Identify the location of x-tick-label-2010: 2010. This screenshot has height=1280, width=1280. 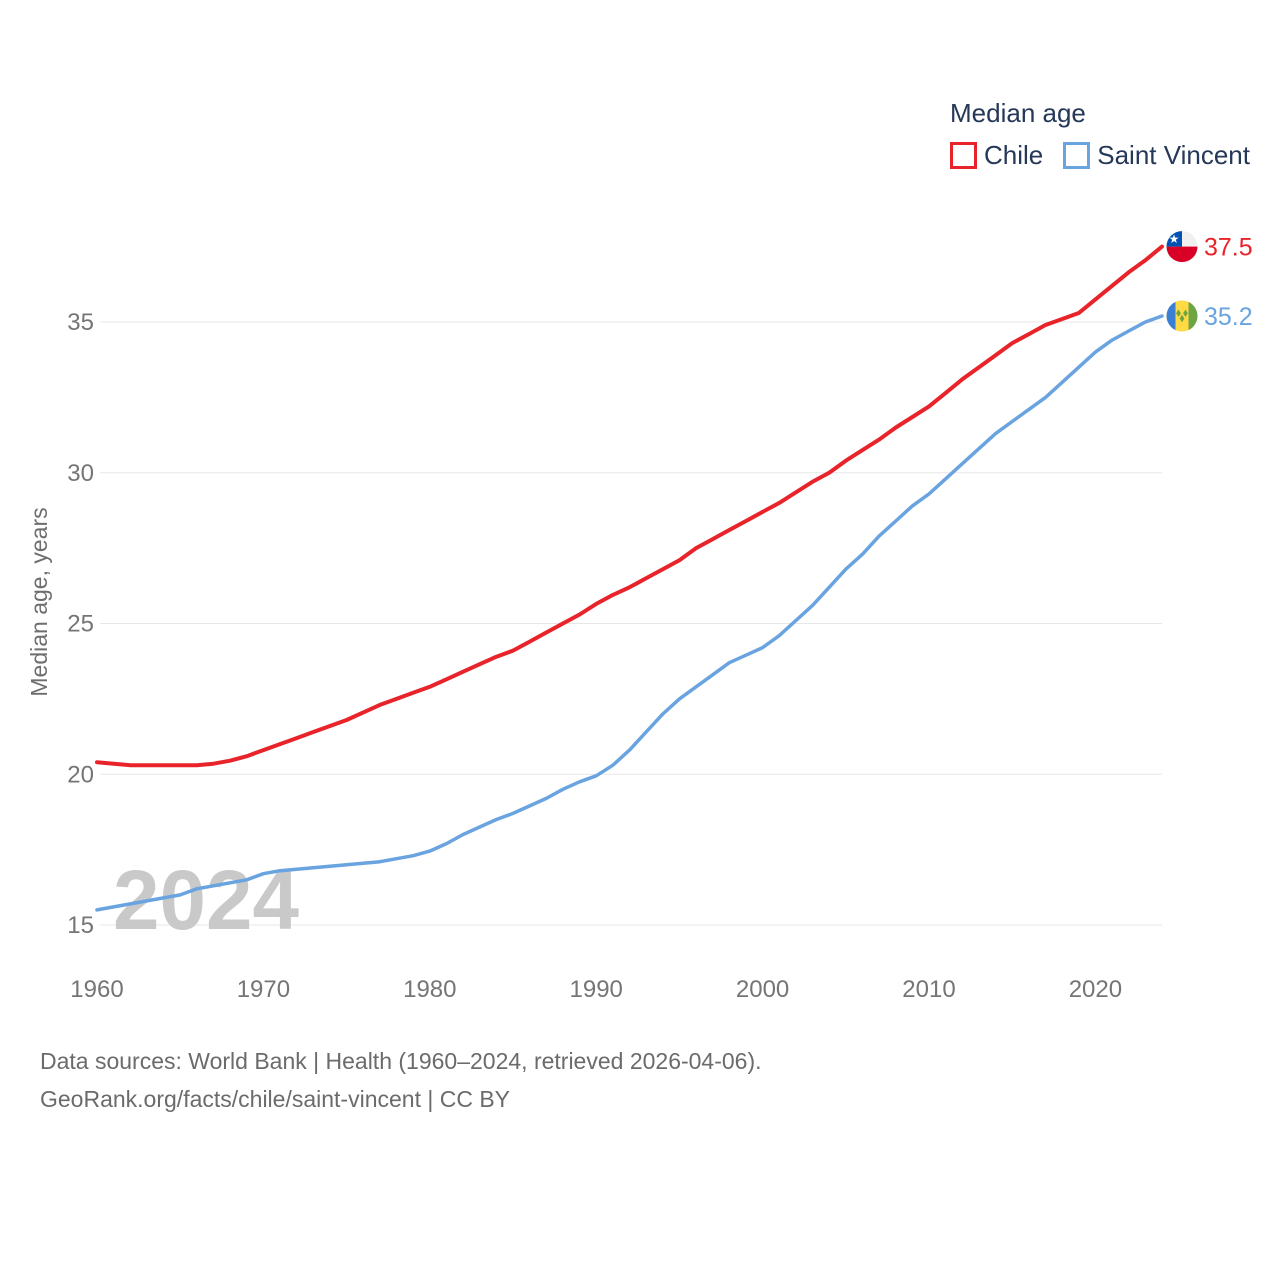
(928, 989).